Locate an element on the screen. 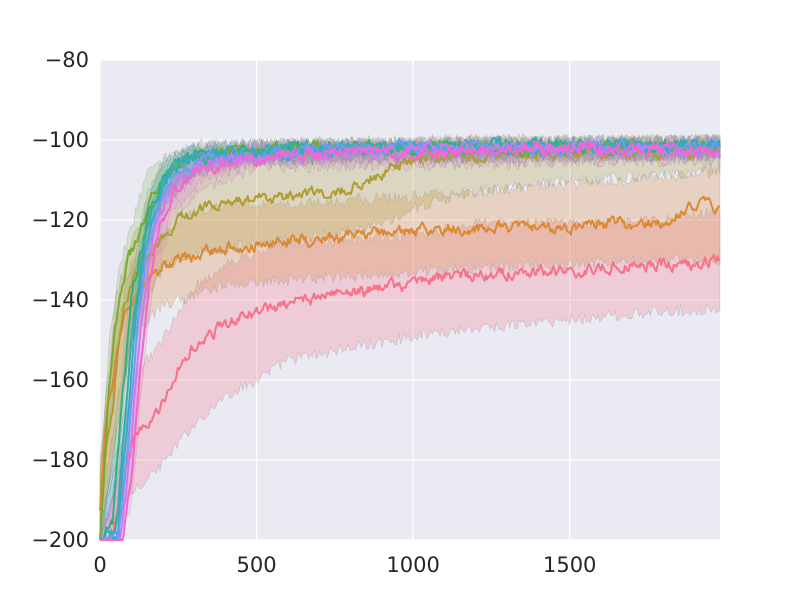 The width and height of the screenshot is (800, 600). y-tick-label: −180 is located at coordinates (60, 460).